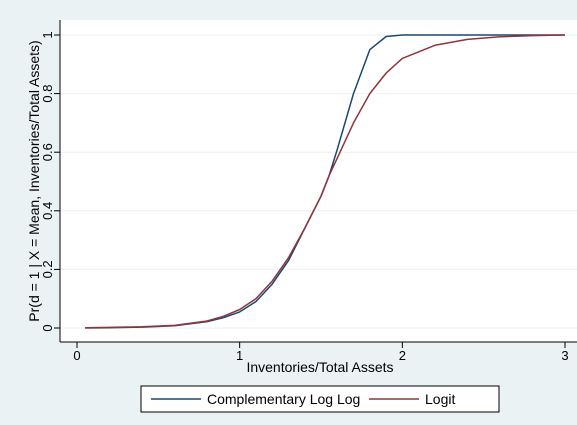  I want to click on y-tick-label-0: 0, so click(47, 327).